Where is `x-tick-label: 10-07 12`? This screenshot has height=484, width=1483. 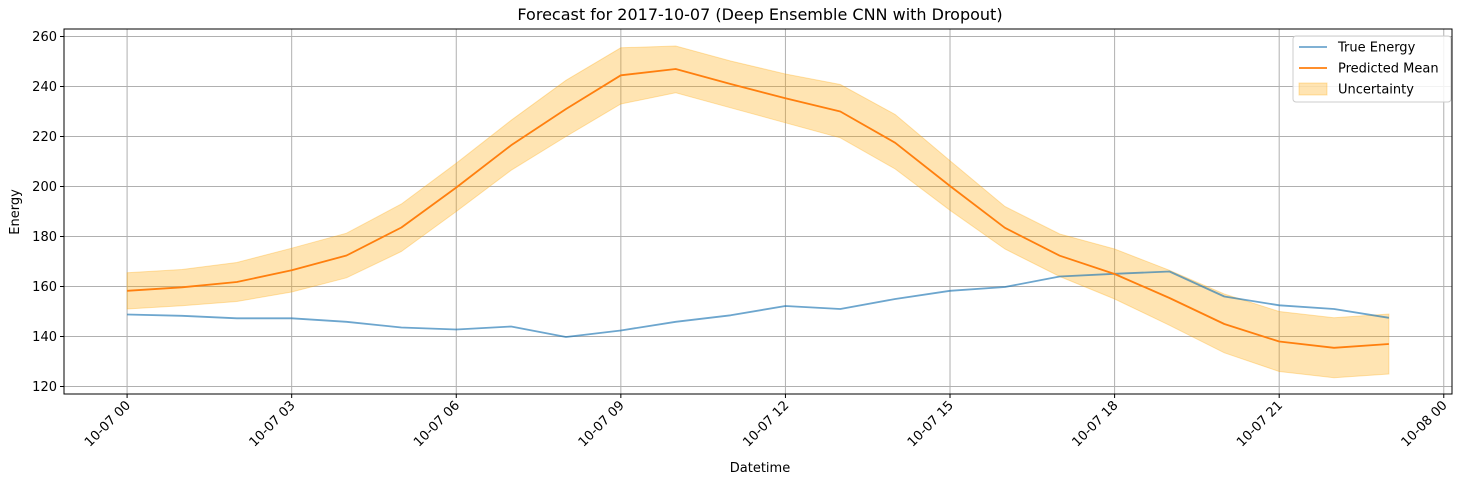
x-tick-label: 10-07 12 is located at coordinates (766, 424).